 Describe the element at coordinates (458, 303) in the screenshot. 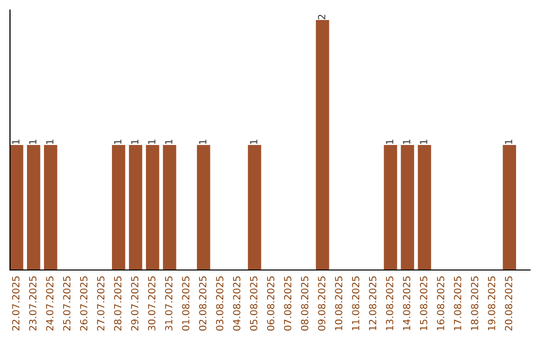

I see `x-tick-label: 17.08.2025` at that location.